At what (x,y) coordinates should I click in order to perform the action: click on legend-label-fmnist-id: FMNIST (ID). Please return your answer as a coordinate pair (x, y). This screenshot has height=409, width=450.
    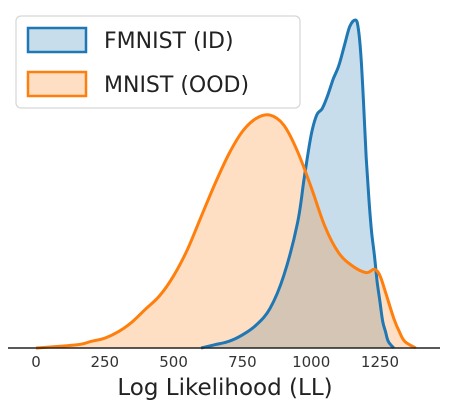
    Looking at the image, I should click on (169, 41).